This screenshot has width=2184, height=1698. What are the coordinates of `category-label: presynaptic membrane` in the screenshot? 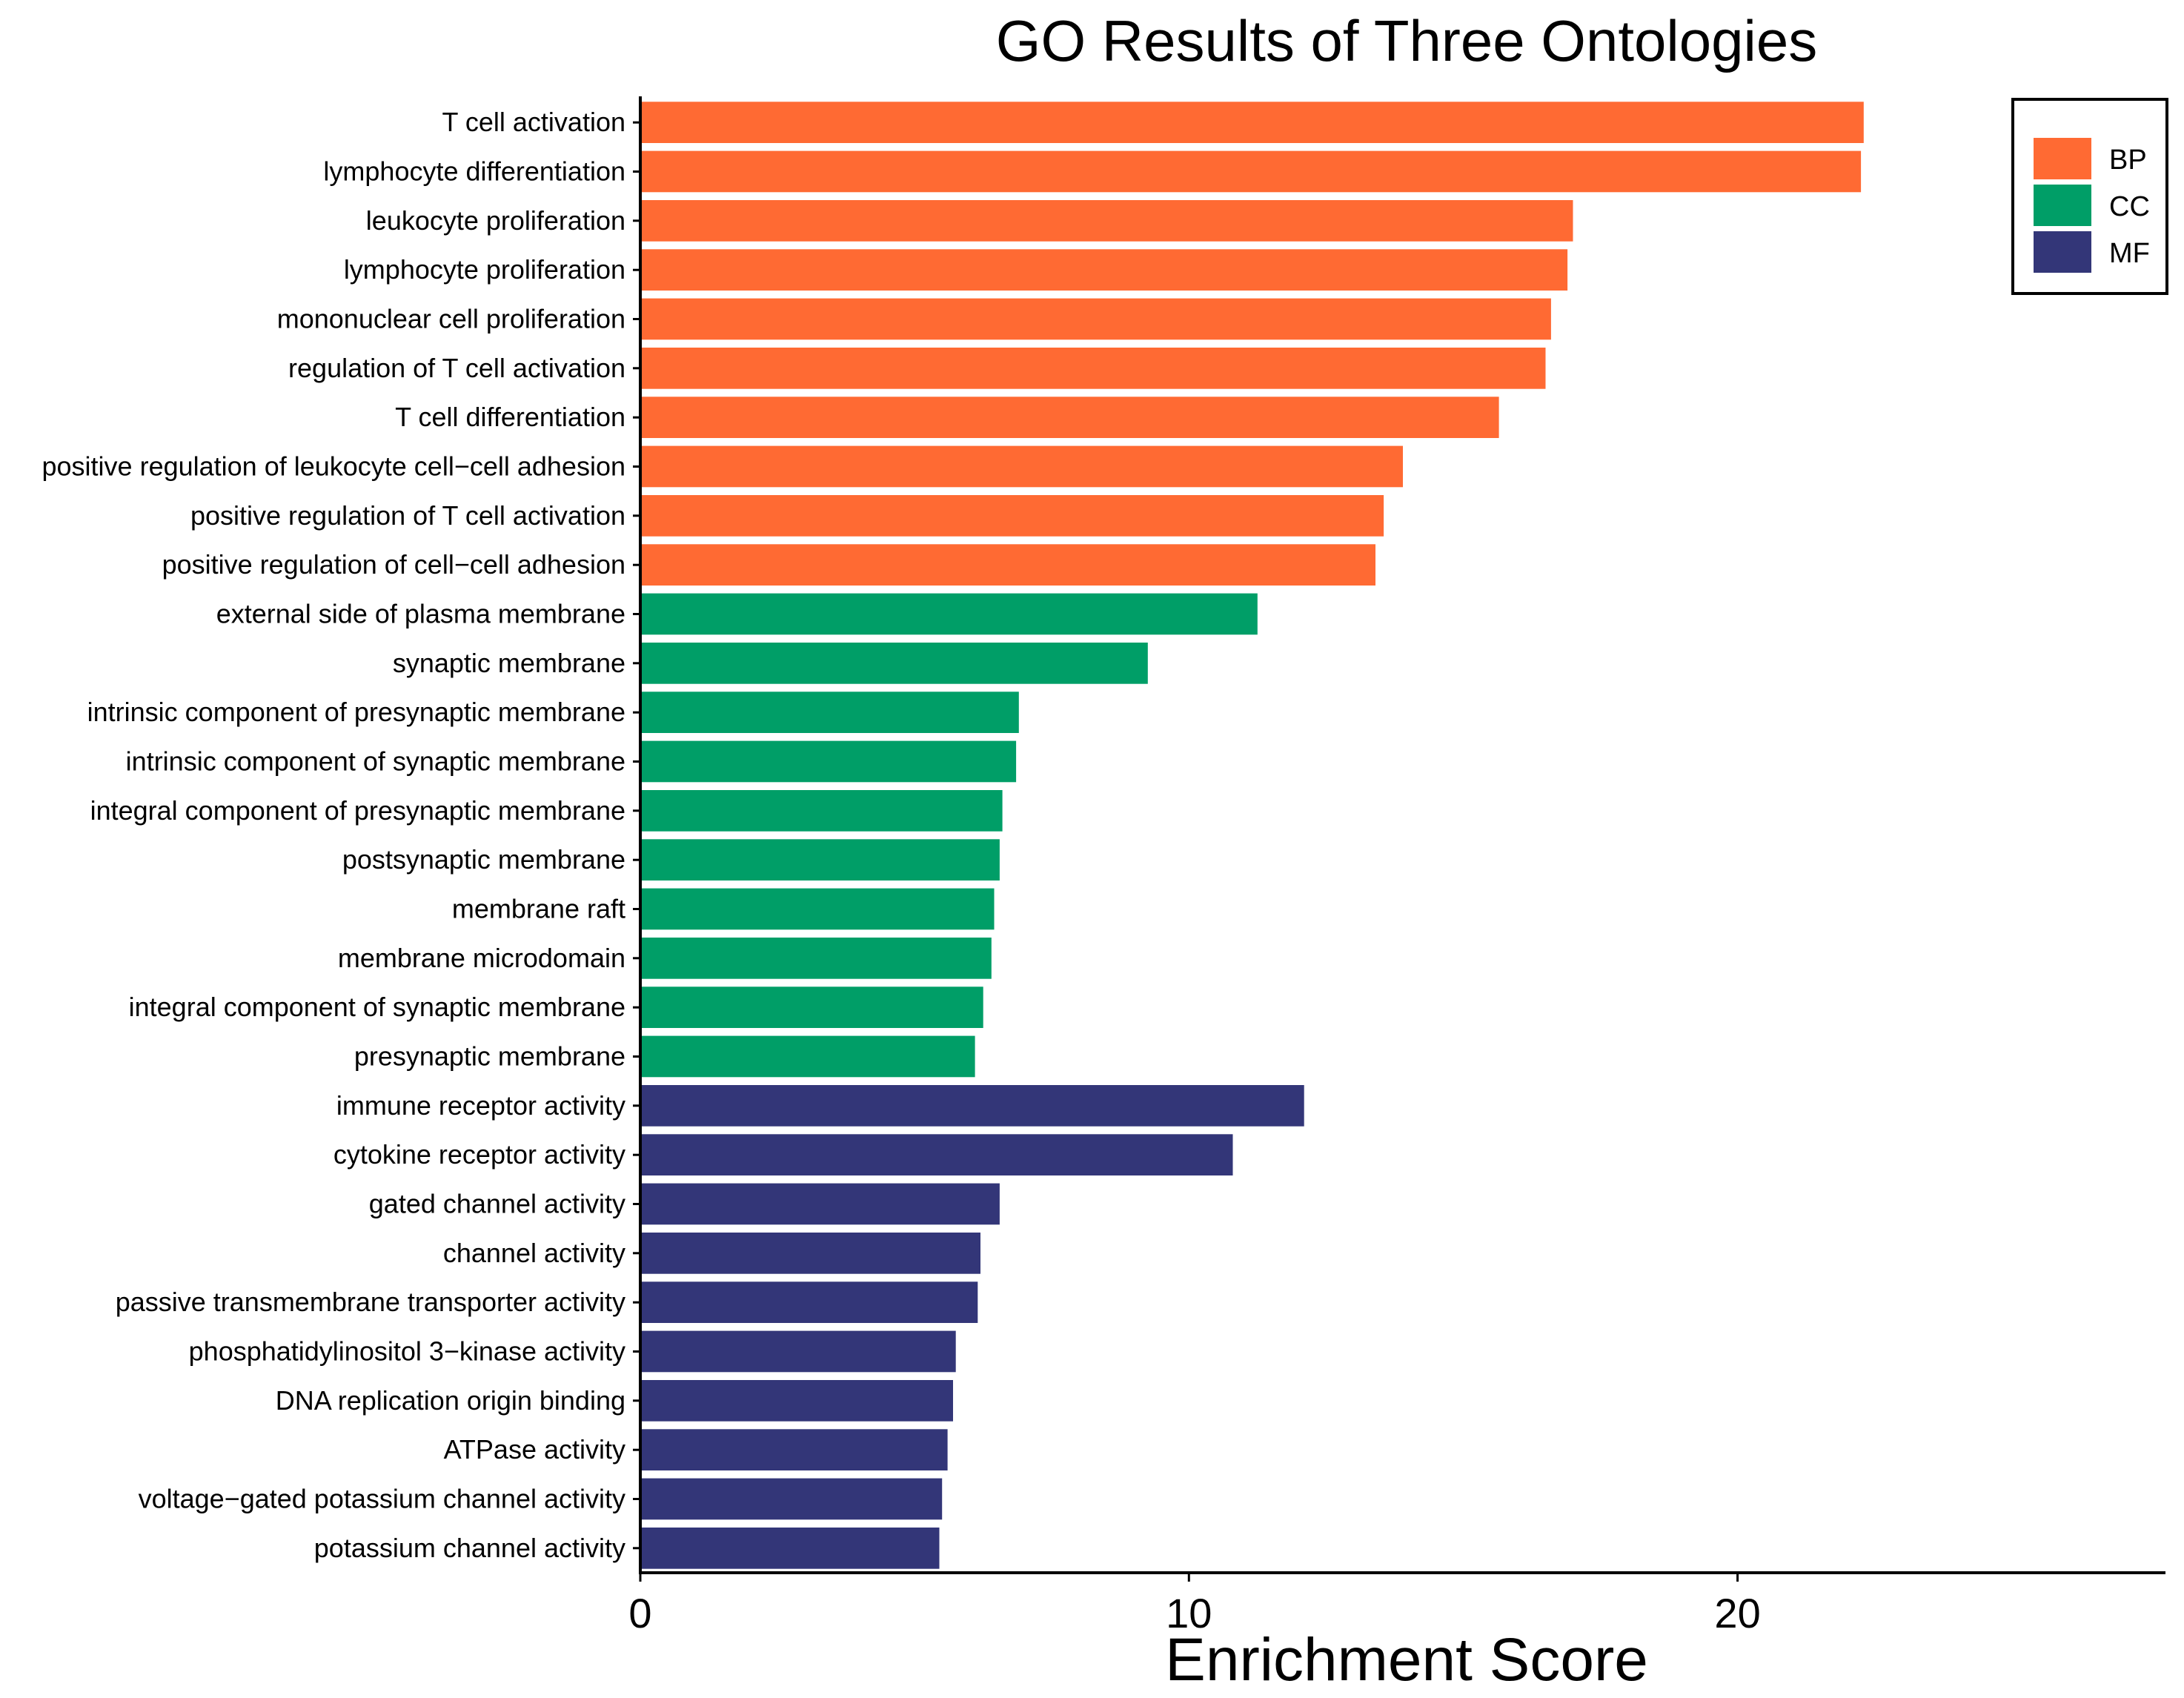 It's located at (490, 1056).